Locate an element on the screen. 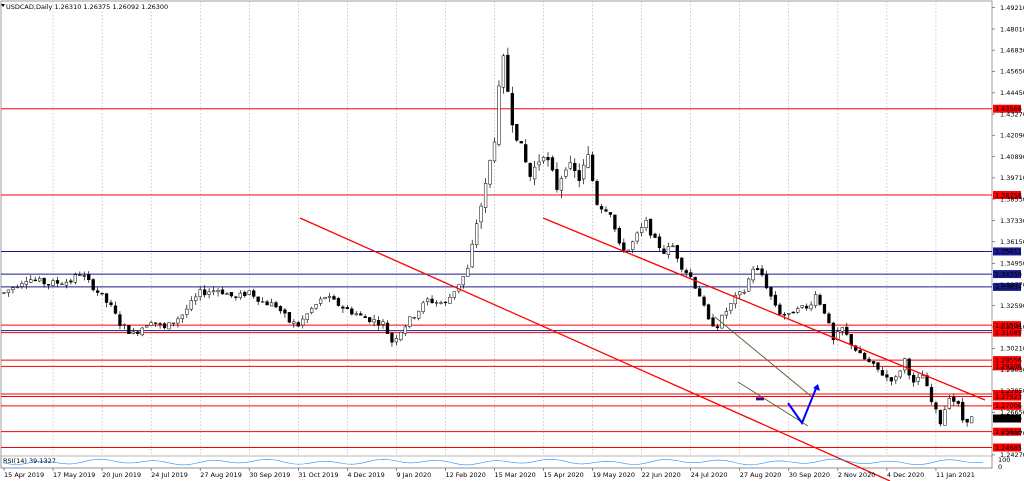  rsi-line is located at coordinates (493, 462).